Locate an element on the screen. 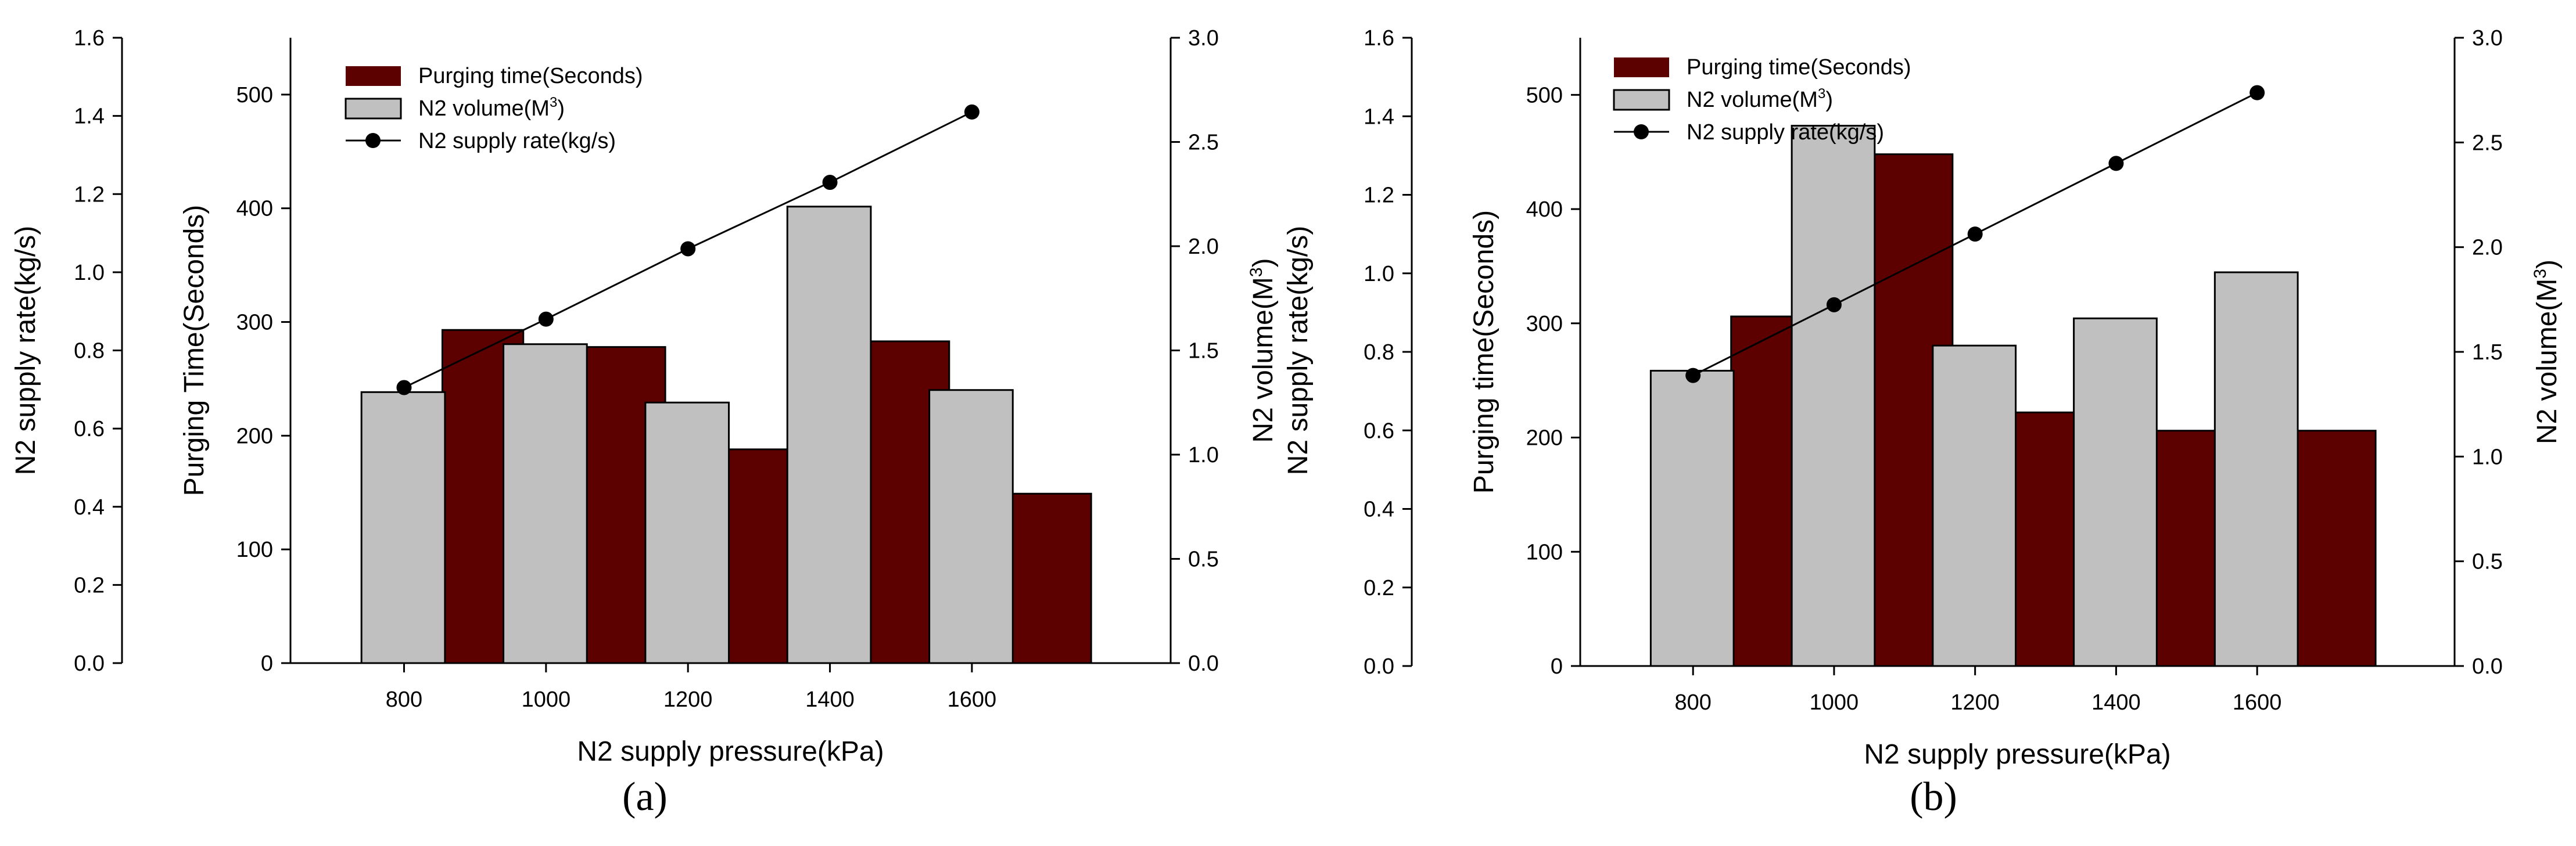  rate-axis-title: N2 supply rate(kg/s) is located at coordinates (25, 351).